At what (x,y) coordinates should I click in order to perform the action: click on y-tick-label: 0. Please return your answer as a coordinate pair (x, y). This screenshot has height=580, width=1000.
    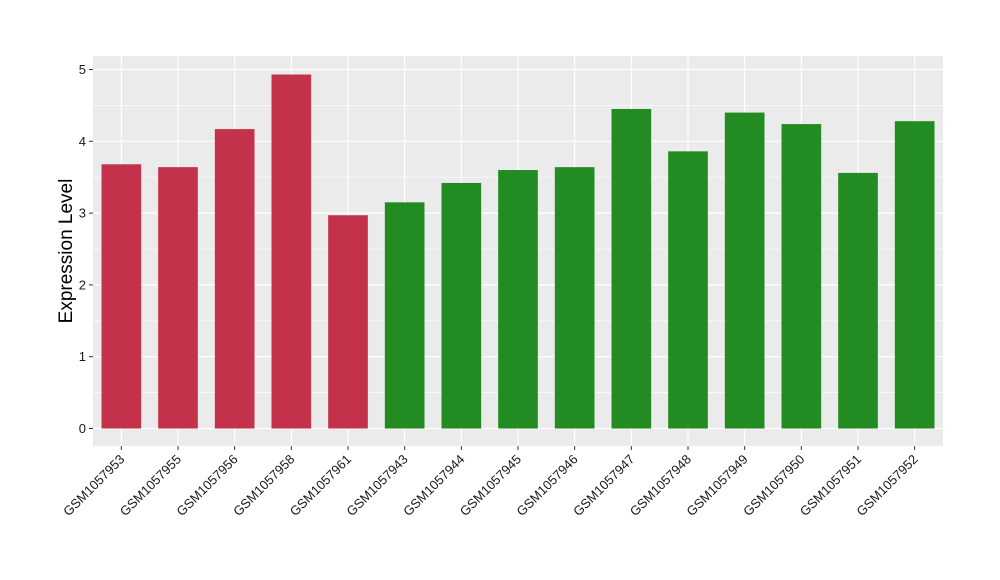
    Looking at the image, I should click on (82, 428).